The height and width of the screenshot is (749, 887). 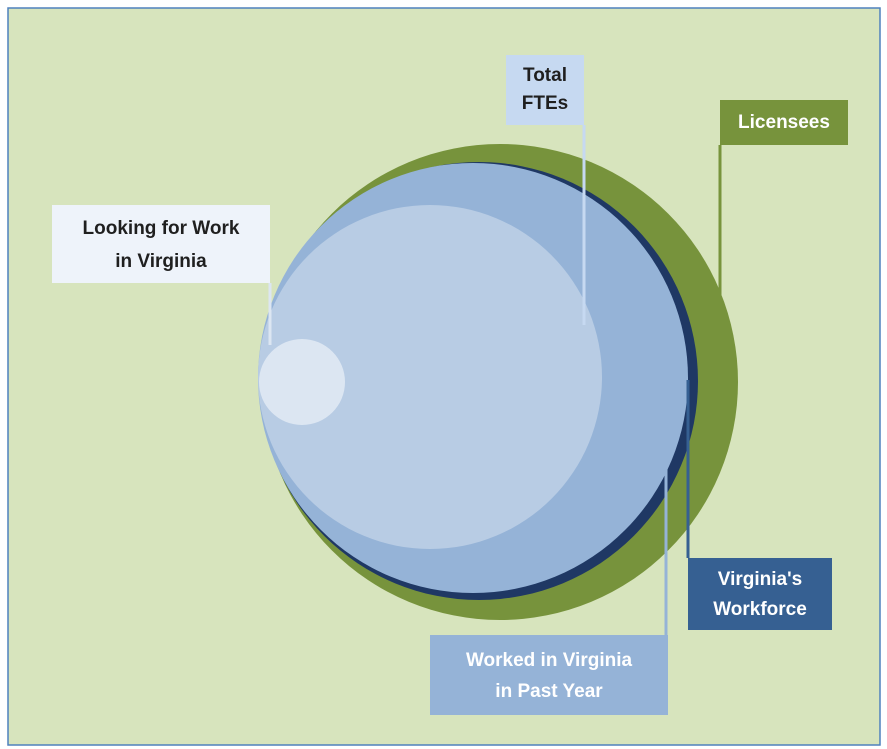 What do you see at coordinates (161, 261) in the screenshot?
I see `looking-label: in Virginia` at bounding box center [161, 261].